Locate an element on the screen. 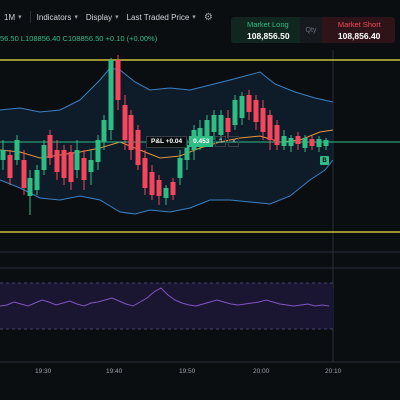 The height and width of the screenshot is (400, 400). position-qty: 0.453 is located at coordinates (201, 141).